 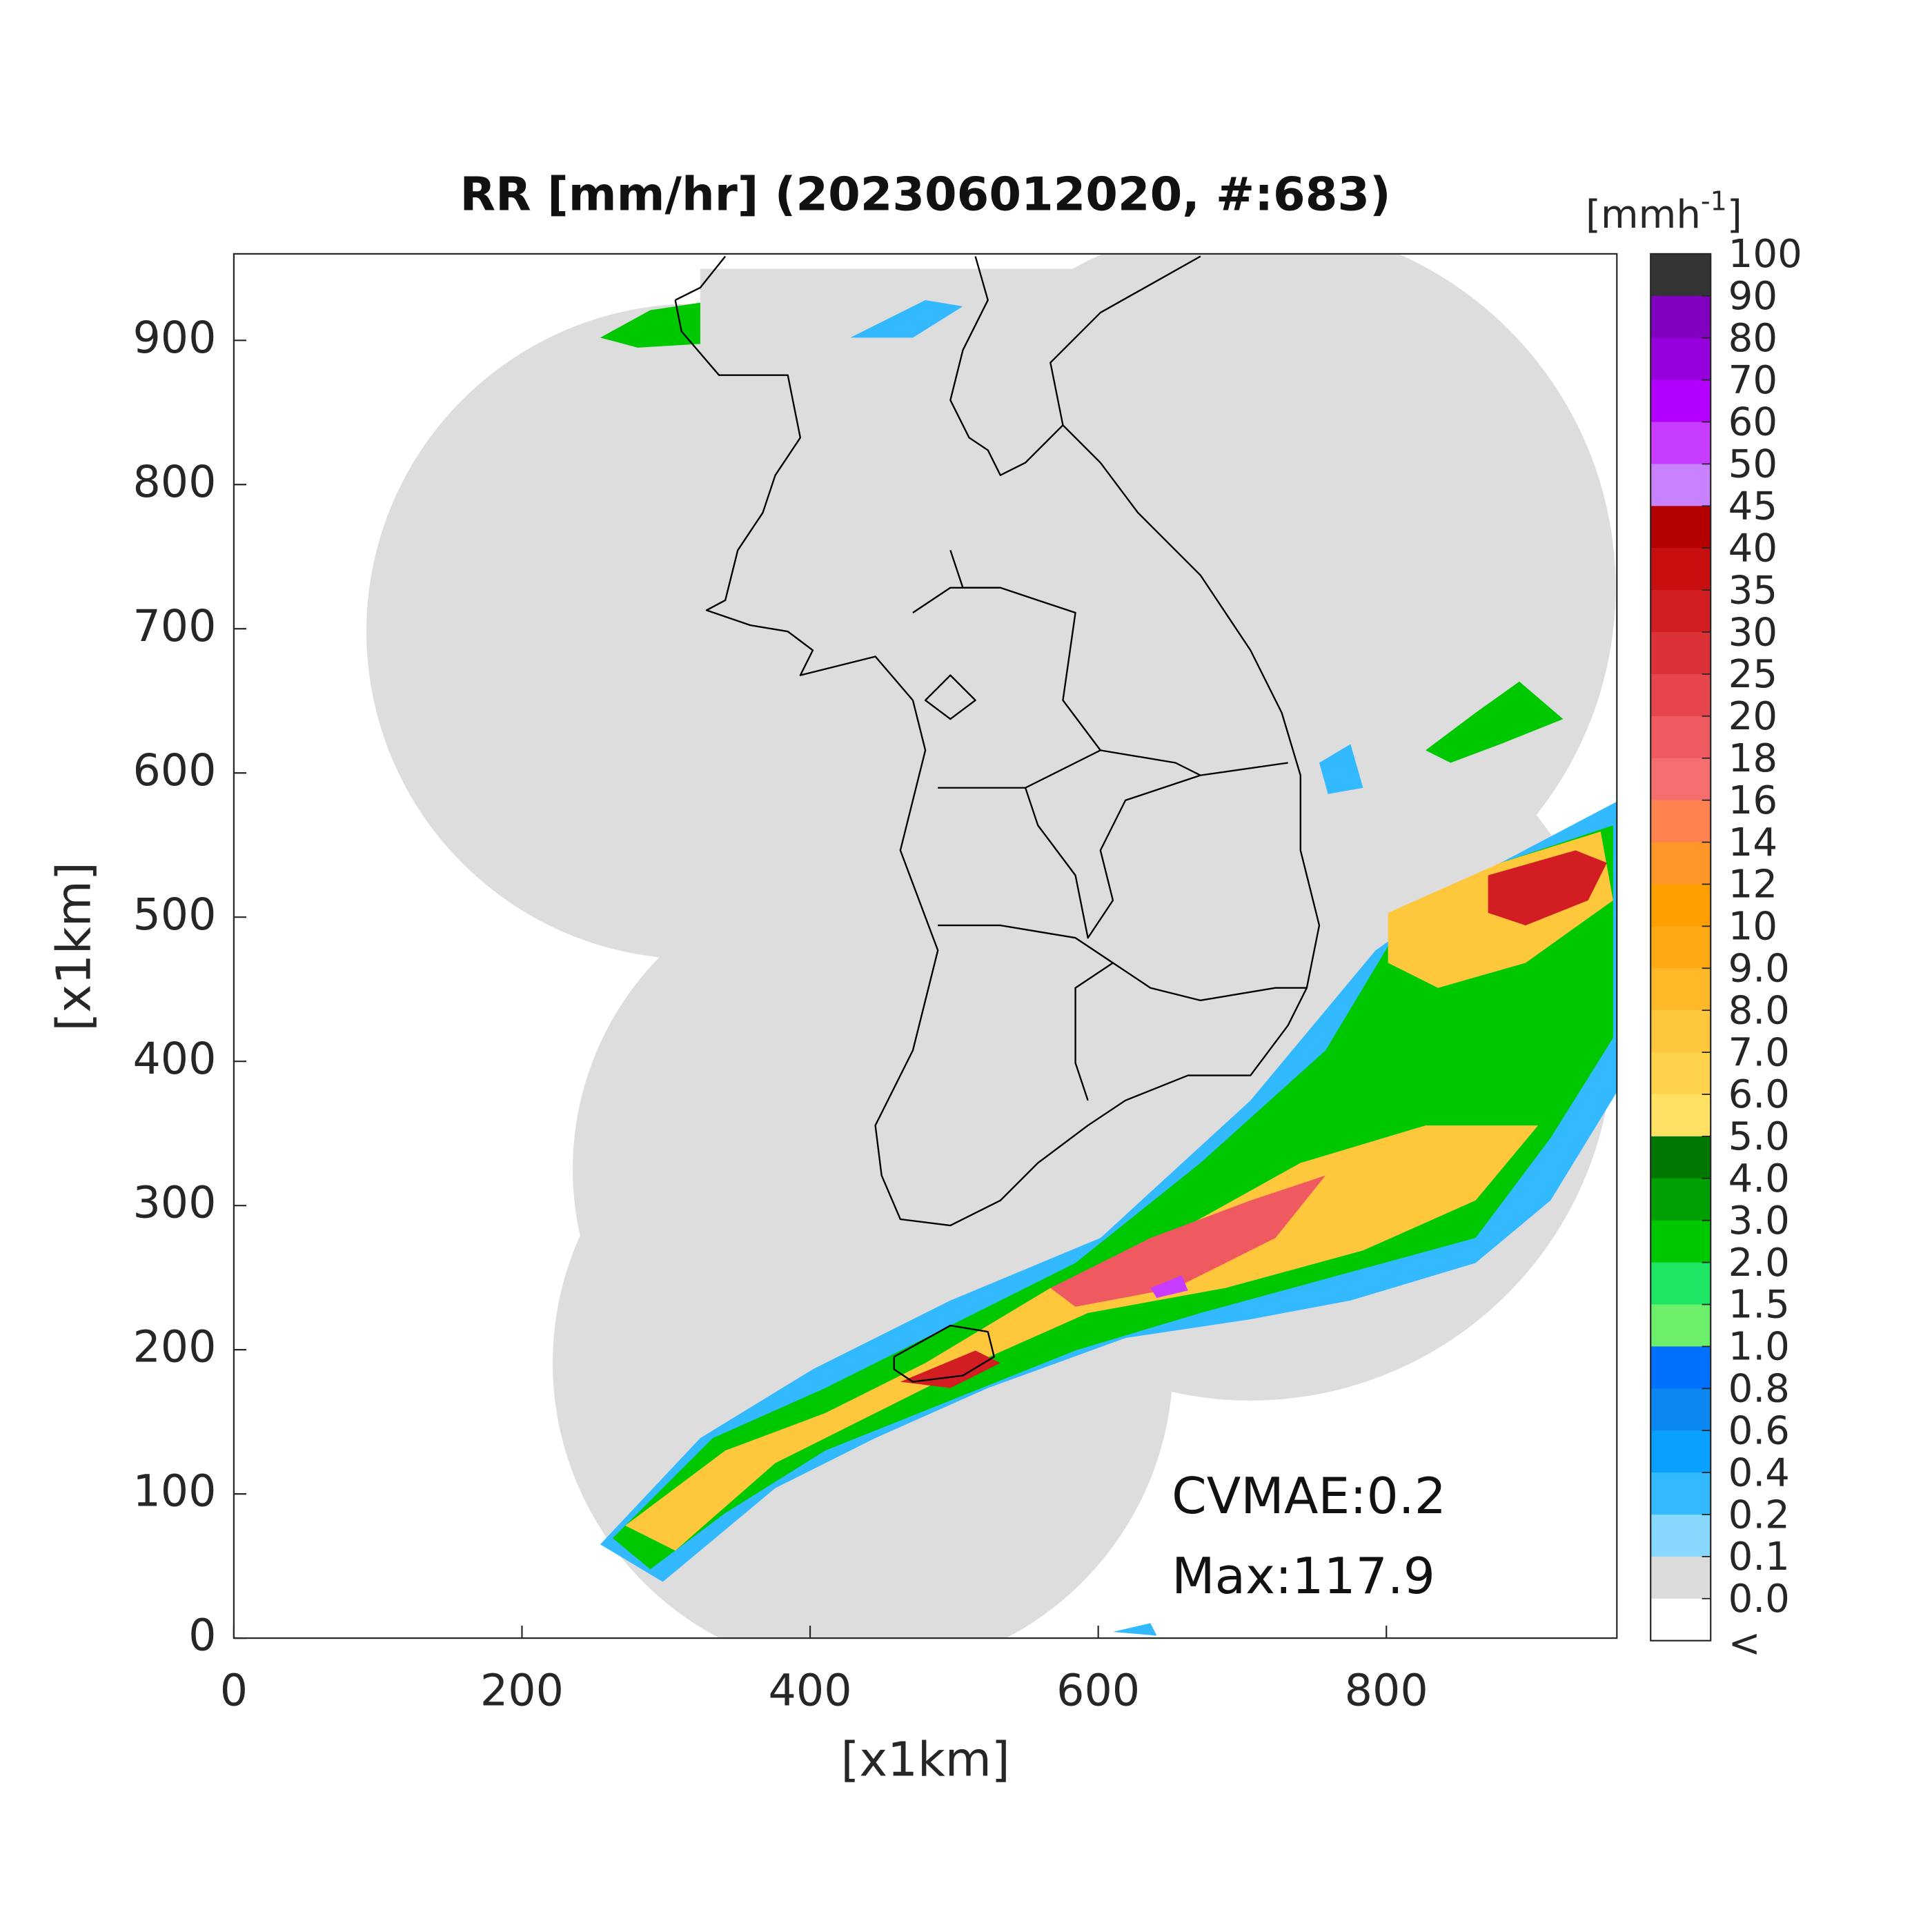 I want to click on colorbar-tick-label: 18, so click(x=1752, y=758).